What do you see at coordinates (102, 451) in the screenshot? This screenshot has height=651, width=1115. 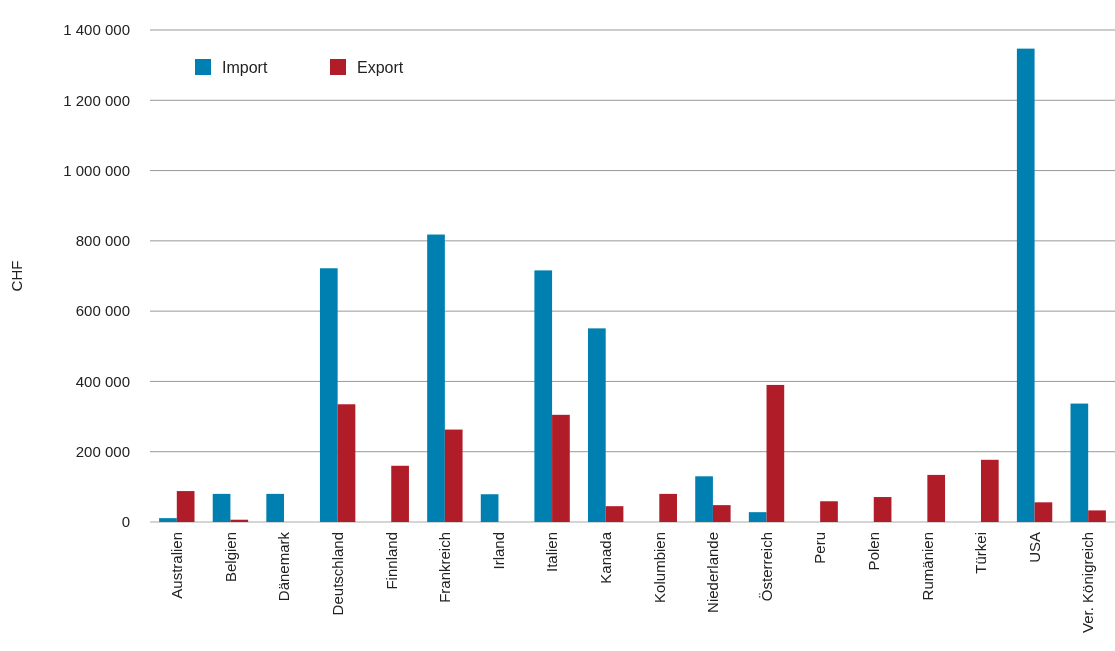 I see `y-tick-label: 200 000` at bounding box center [102, 451].